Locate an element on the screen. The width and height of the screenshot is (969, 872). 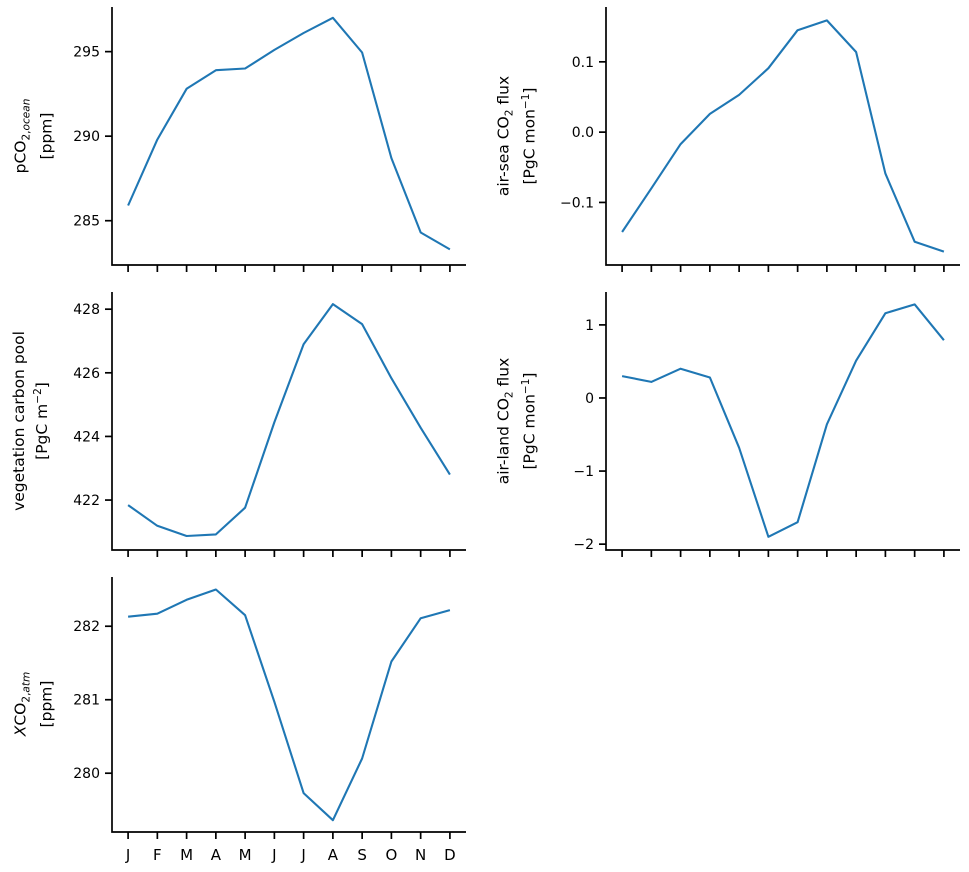
ylabel-line: air-land CO2 flux is located at coordinates (505, 421).